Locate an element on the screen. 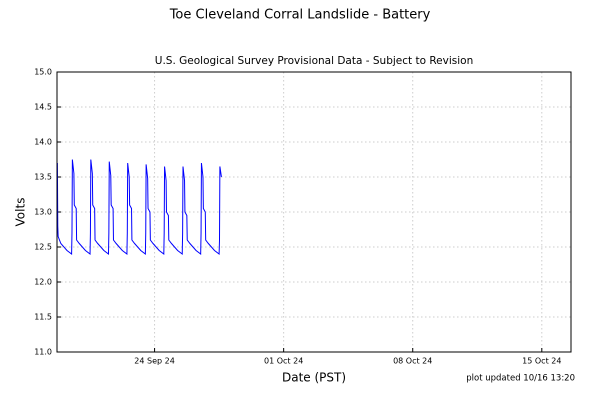 The height and width of the screenshot is (400, 600). y-axis-label: Volts is located at coordinates (21, 212).